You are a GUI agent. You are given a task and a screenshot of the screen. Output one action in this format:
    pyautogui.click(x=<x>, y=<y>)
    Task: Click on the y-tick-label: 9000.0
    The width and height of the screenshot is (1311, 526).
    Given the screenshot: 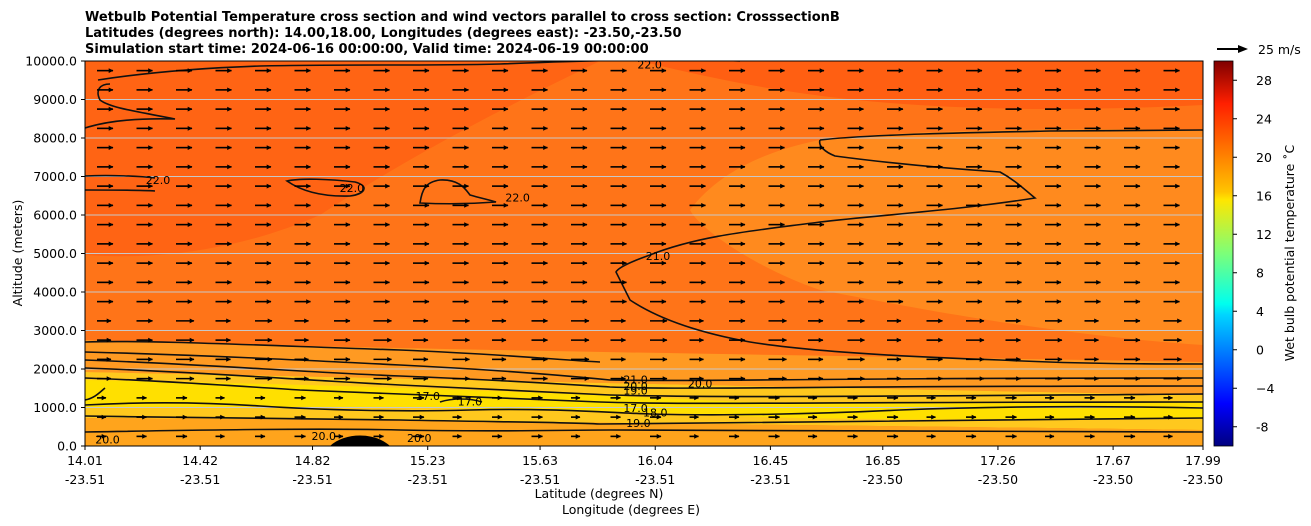 What is the action you would take?
    pyautogui.click(x=55, y=99)
    